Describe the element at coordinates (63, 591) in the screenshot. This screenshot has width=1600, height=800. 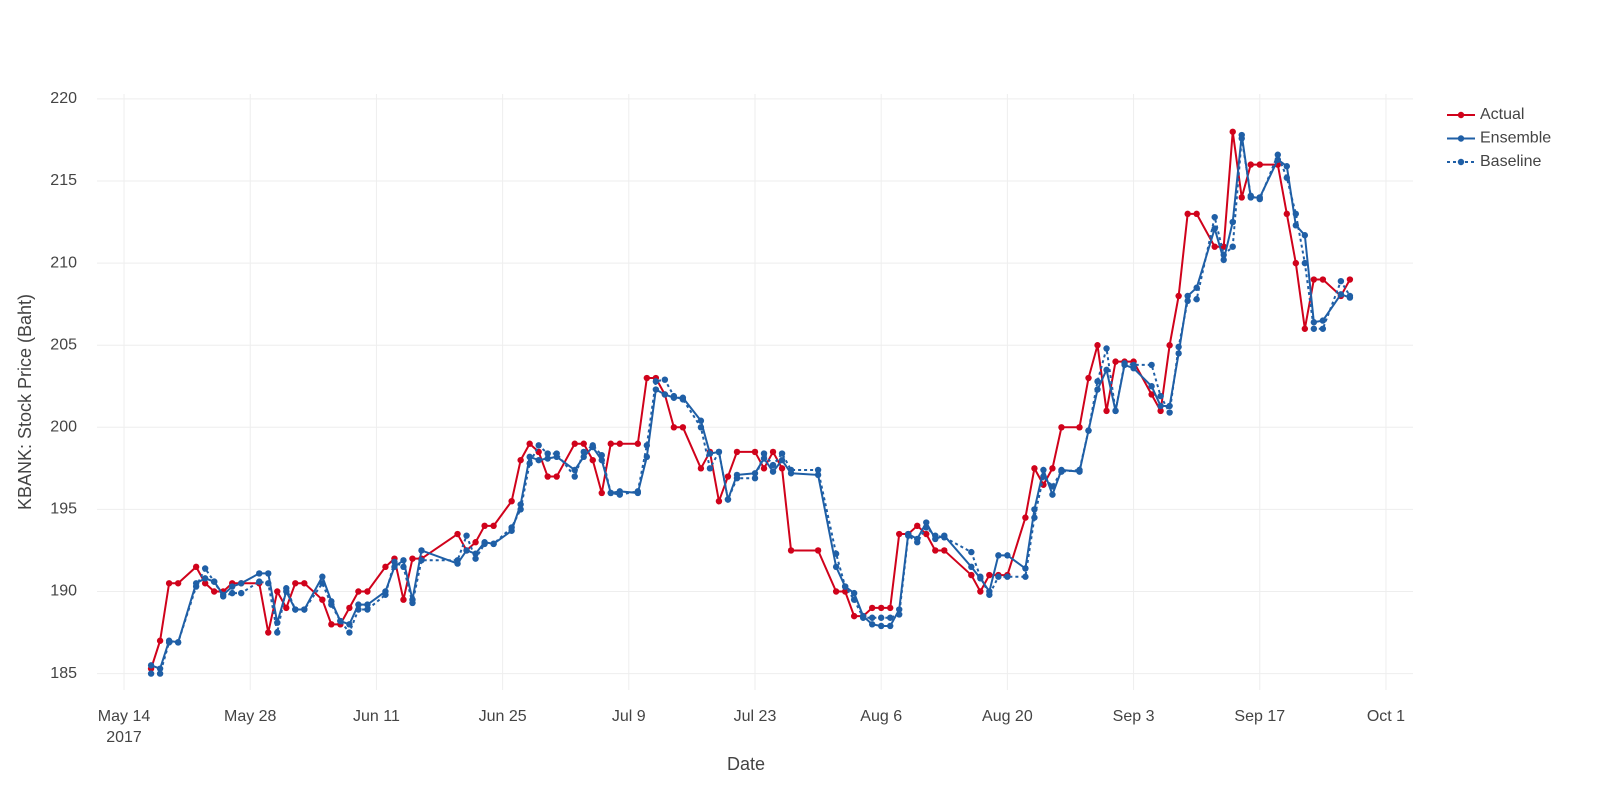
I see `y-tick-label: 190` at that location.